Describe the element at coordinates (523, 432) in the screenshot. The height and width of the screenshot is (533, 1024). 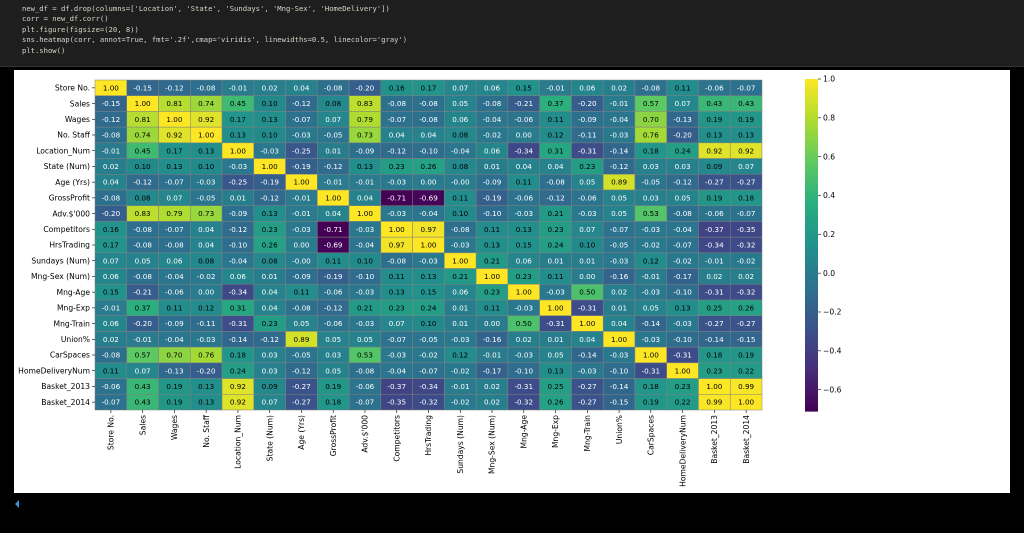
I see `x-tick-label: Mng-Age` at that location.